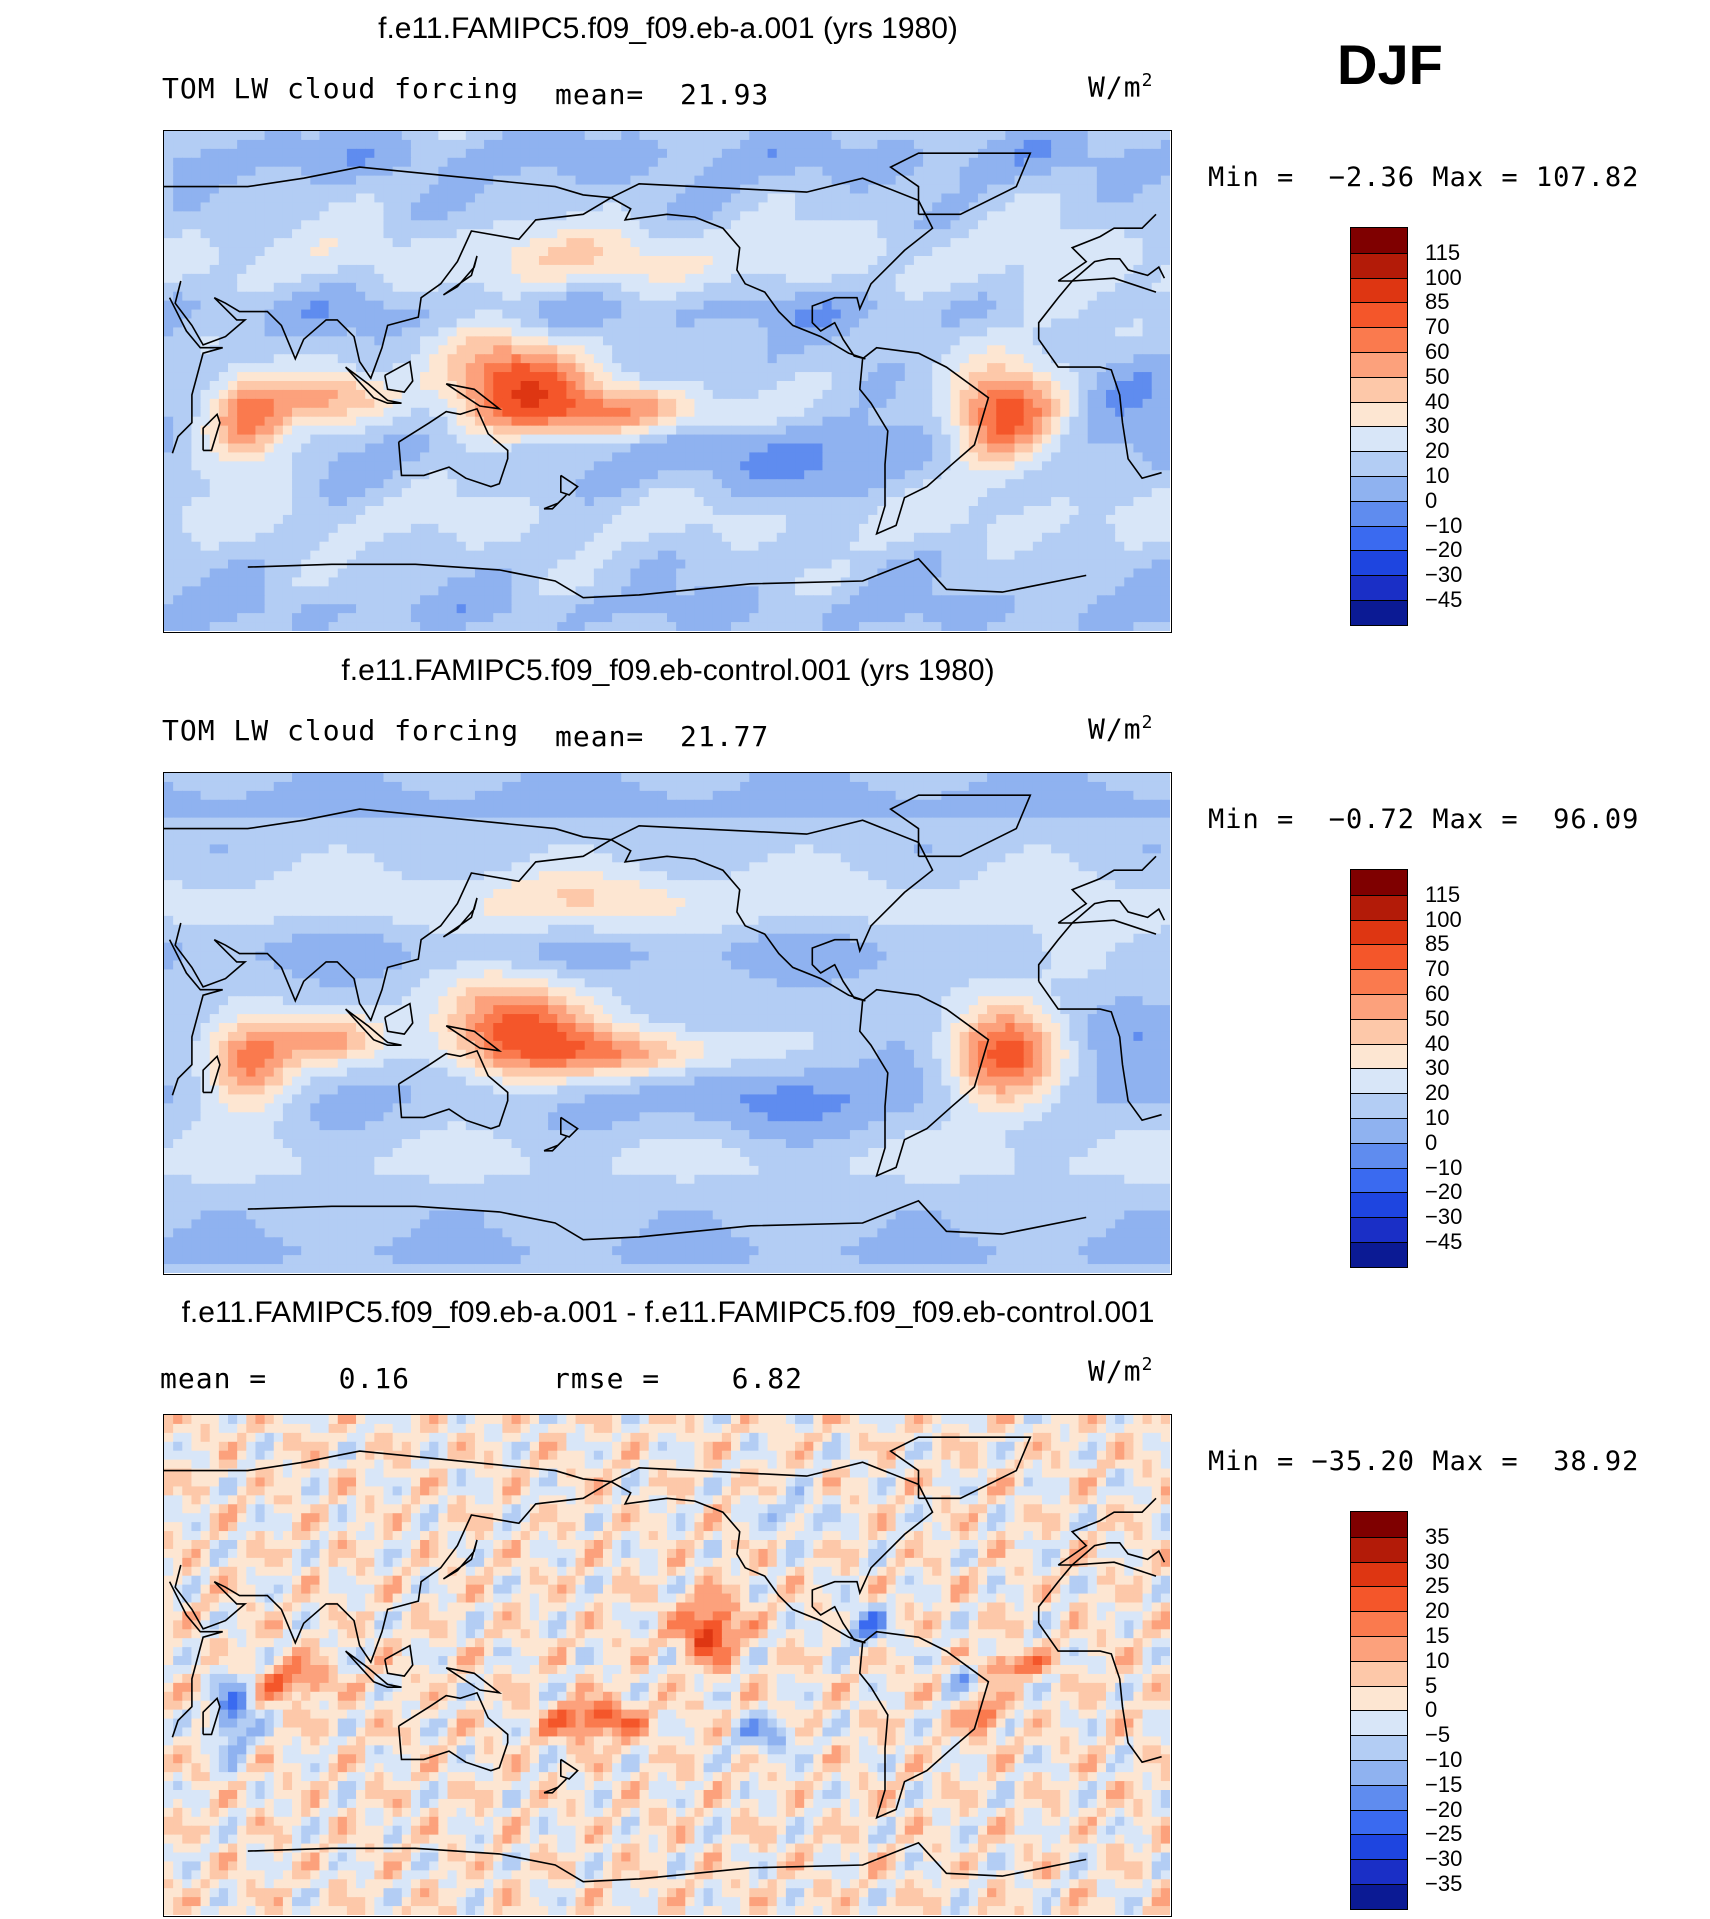  What do you see at coordinates (662, 94) in the screenshot?
I see `panel1-mean: mean= 21.93` at bounding box center [662, 94].